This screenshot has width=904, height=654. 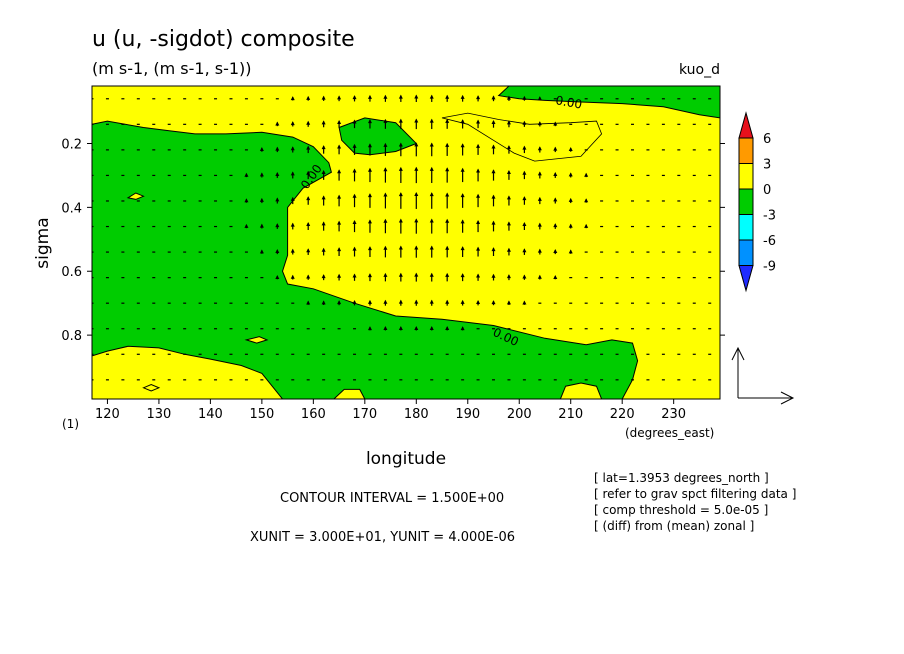 What do you see at coordinates (681, 478) in the screenshot?
I see `note-latitude: [ lat=1.3953 degrees_north ]` at bounding box center [681, 478].